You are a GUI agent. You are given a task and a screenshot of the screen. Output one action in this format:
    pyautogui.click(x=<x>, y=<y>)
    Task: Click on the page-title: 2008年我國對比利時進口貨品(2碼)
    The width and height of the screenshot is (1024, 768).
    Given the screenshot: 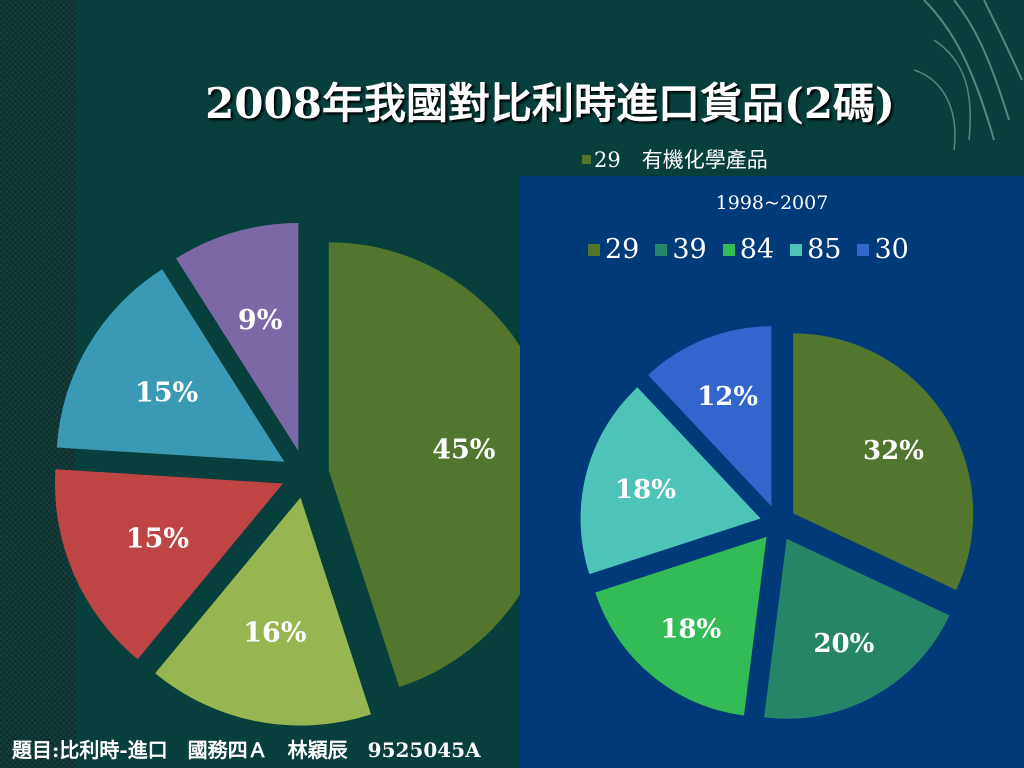 What is the action you would take?
    pyautogui.click(x=550, y=103)
    